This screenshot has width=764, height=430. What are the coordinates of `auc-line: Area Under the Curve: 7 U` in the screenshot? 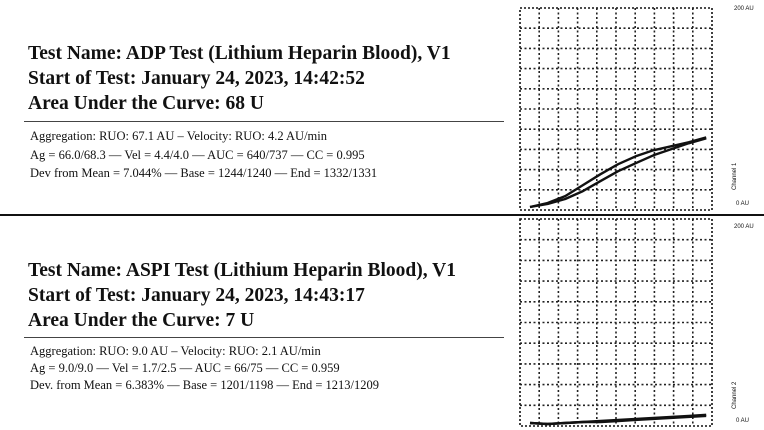 It's located at (141, 321).